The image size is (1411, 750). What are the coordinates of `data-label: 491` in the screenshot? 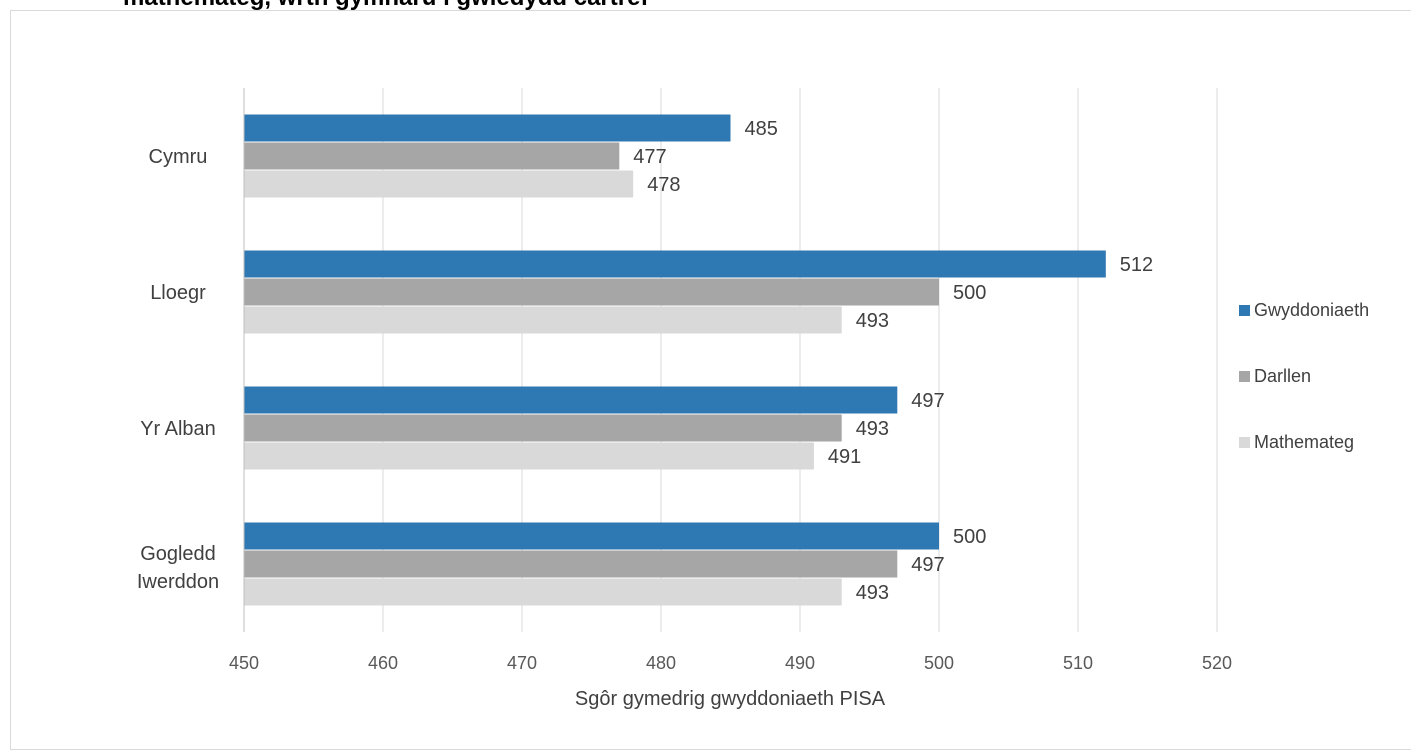 It's located at (844, 457).